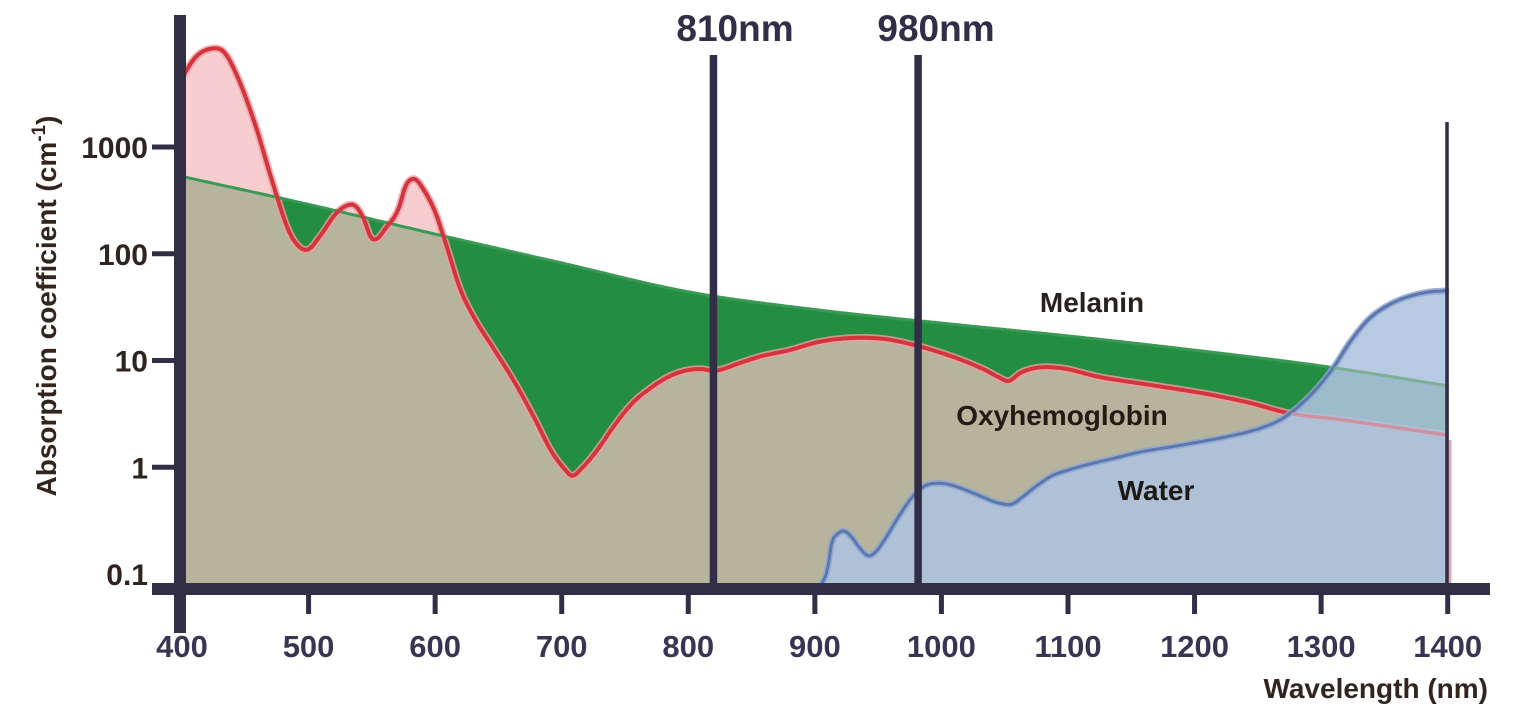  What do you see at coordinates (815, 646) in the screenshot?
I see `x-tick-label-900: 900` at bounding box center [815, 646].